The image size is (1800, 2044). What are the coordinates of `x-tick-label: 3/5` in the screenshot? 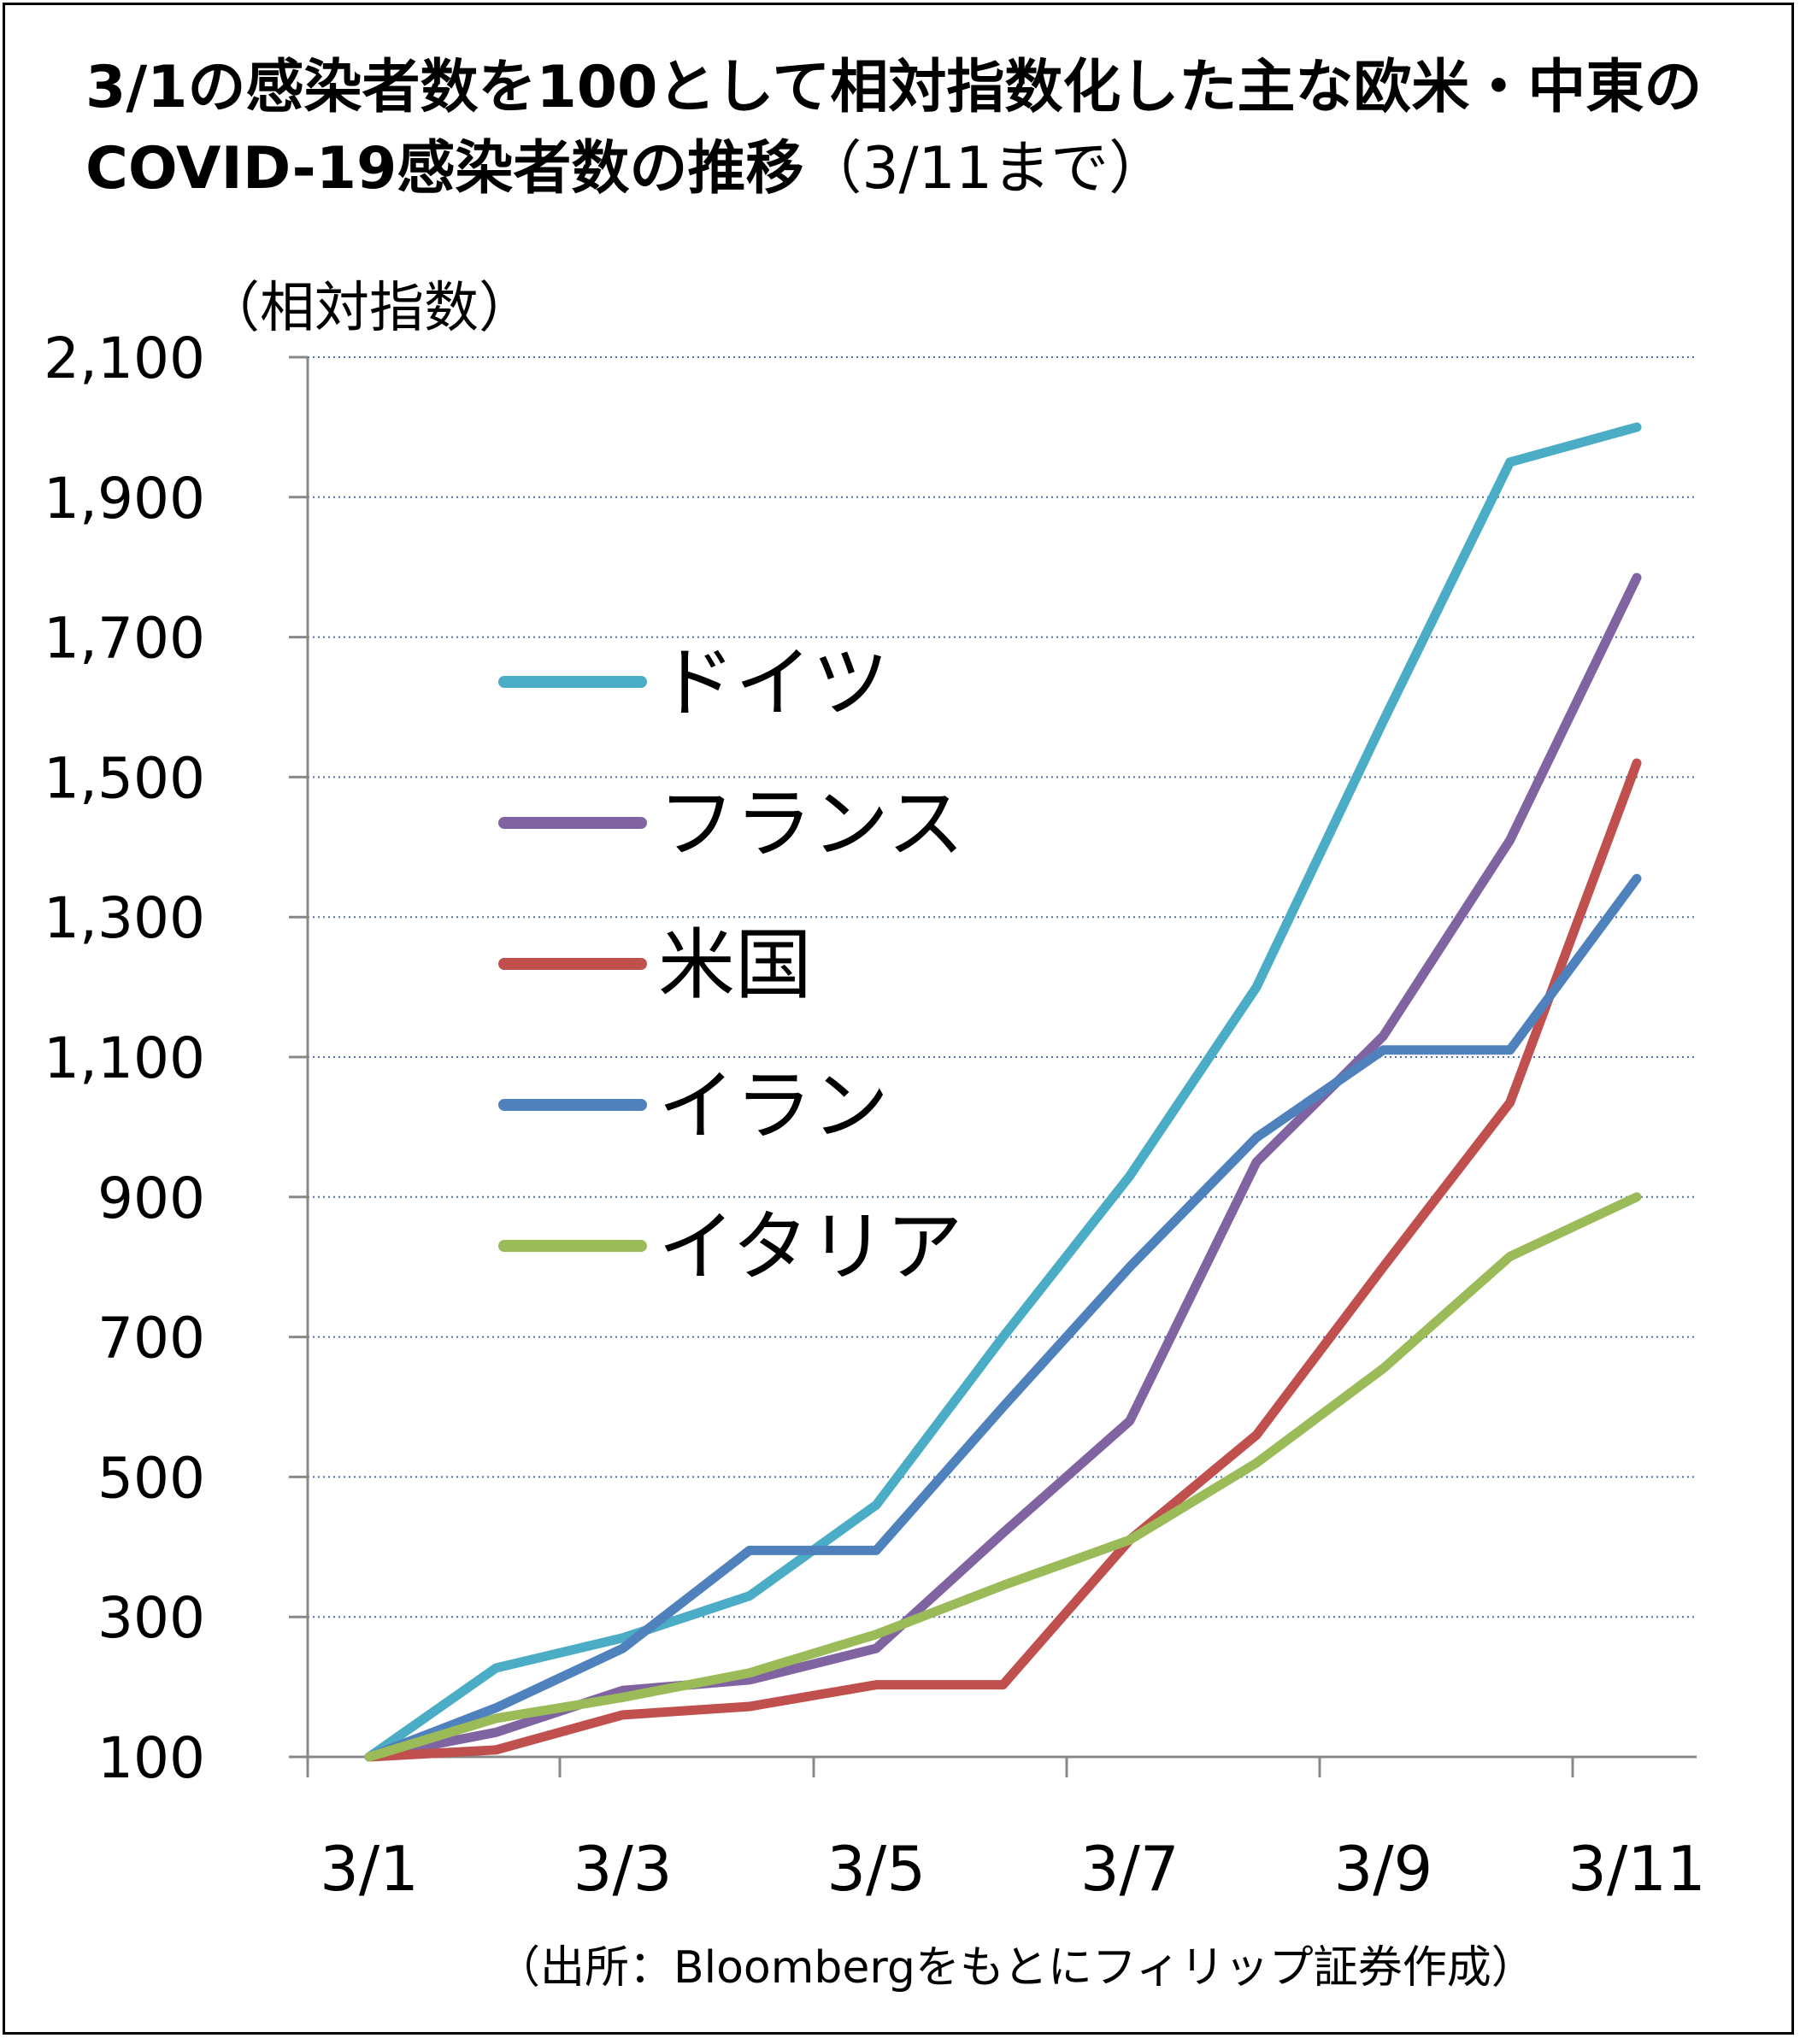 It's located at (876, 1869).